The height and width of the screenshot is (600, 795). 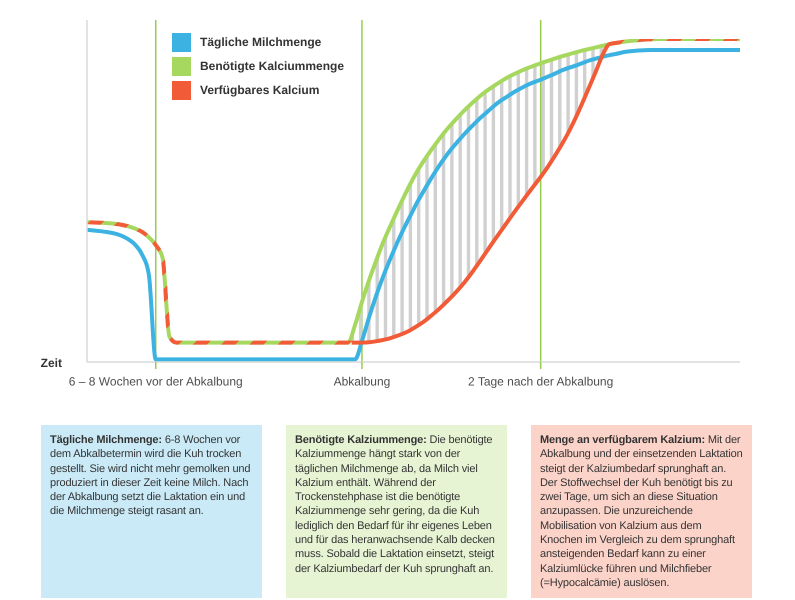 I want to click on legend-label: Benötigte Kalciummenge, so click(x=272, y=66).